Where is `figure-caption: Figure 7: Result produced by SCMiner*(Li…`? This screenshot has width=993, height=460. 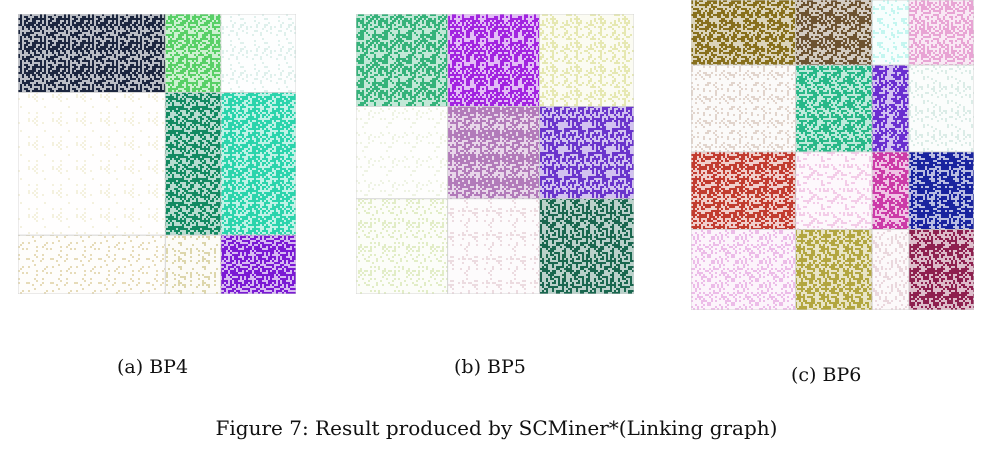
figure-caption: Figure 7: Result produced by SCMiner*(Li… is located at coordinates (496, 428).